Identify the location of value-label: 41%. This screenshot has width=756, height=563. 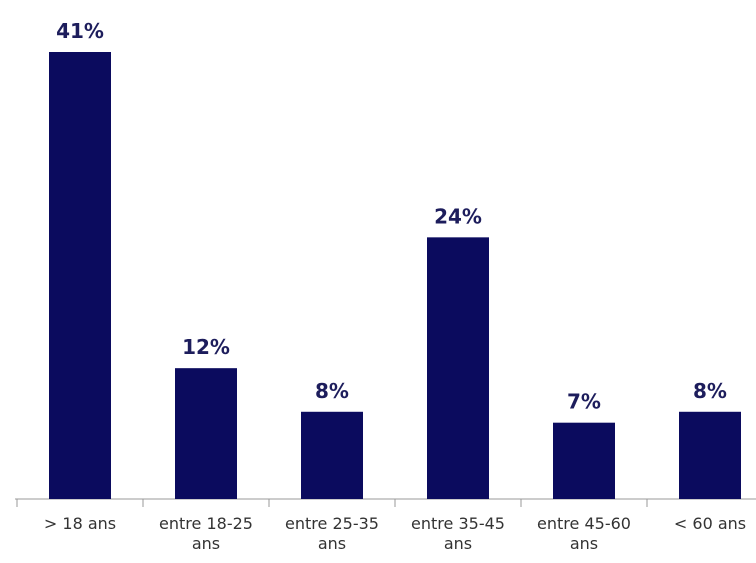
(80, 31).